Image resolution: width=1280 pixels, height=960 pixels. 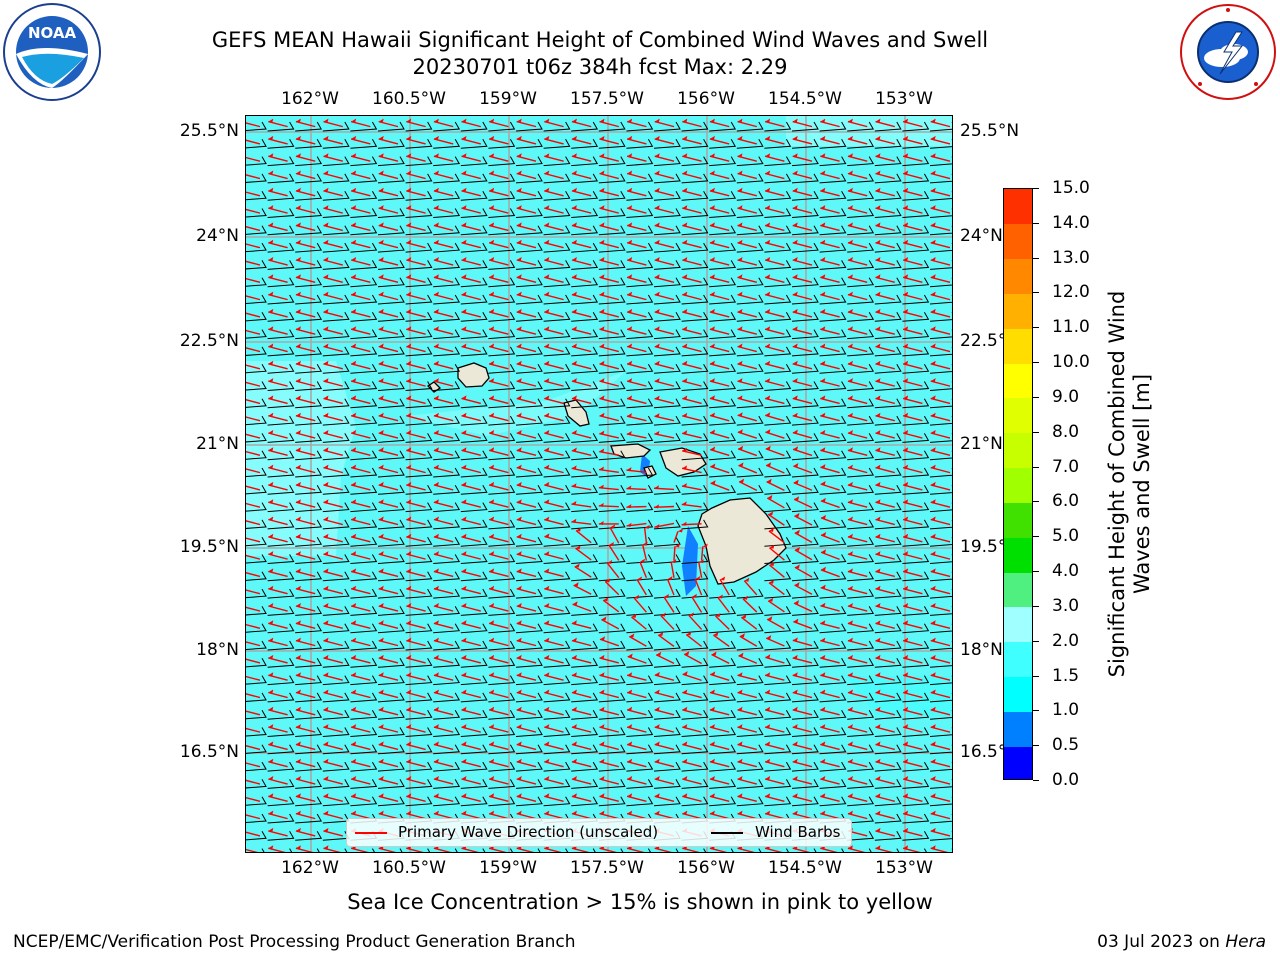 I want to click on colorbar-tick-label: 14.0, so click(x=1071, y=222).